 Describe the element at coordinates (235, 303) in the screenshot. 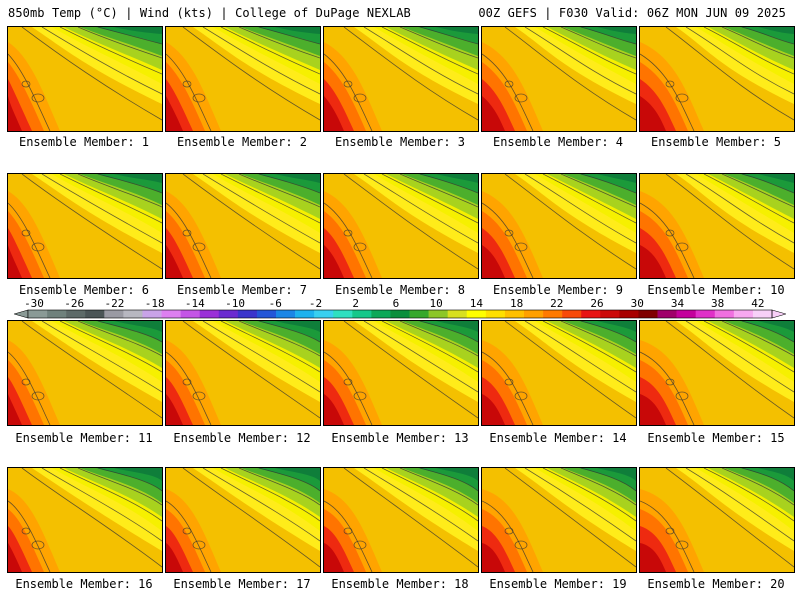

I see `colorbar-tick-label: -10` at that location.